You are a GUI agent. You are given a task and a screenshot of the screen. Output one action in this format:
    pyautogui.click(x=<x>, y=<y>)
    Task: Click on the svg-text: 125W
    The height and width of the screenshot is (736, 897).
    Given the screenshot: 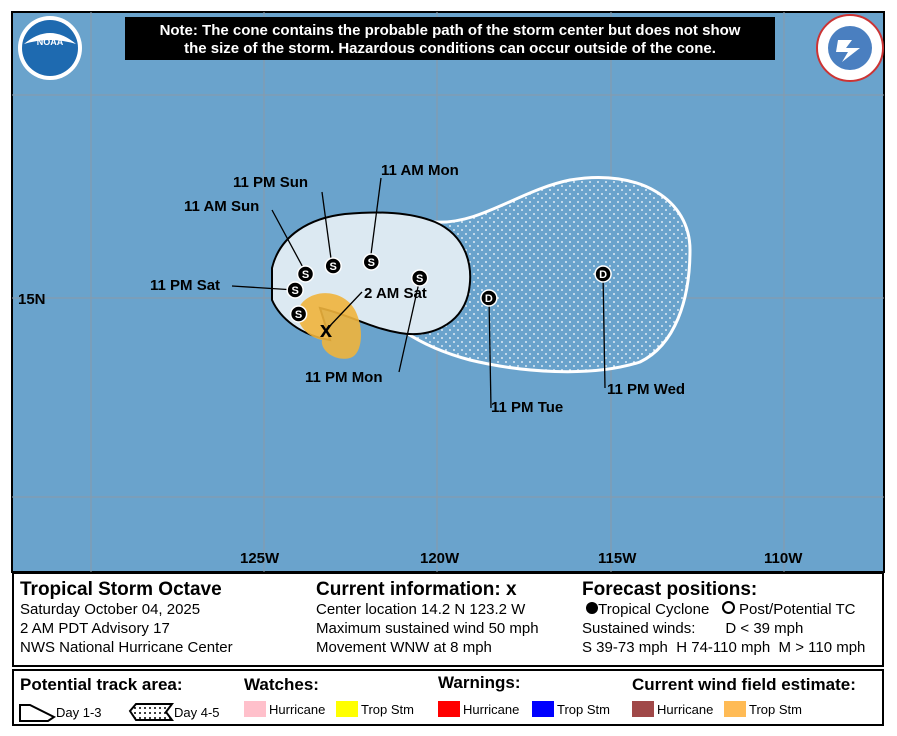 What is the action you would take?
    pyautogui.click(x=260, y=558)
    